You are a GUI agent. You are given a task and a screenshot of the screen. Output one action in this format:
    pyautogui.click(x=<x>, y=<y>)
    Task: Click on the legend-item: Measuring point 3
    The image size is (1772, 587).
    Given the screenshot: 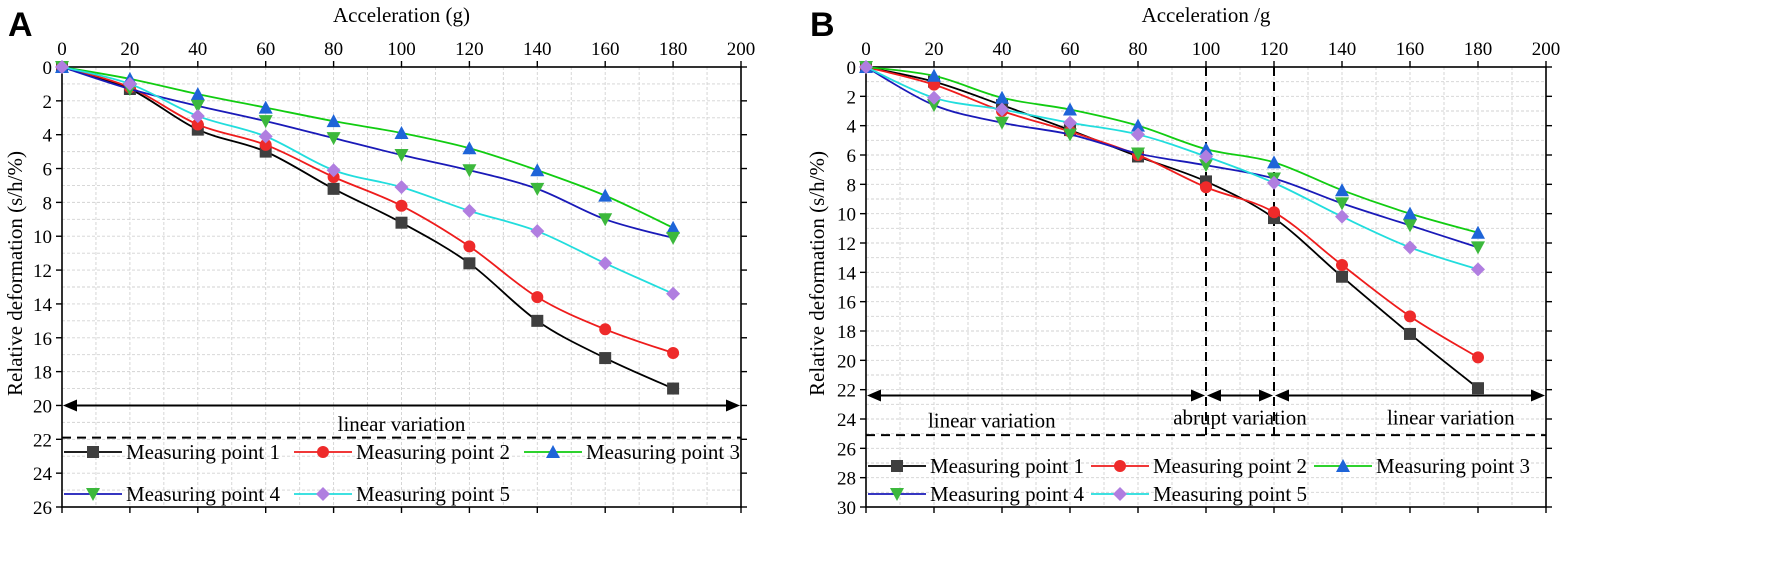 What is the action you would take?
    pyautogui.click(x=632, y=452)
    